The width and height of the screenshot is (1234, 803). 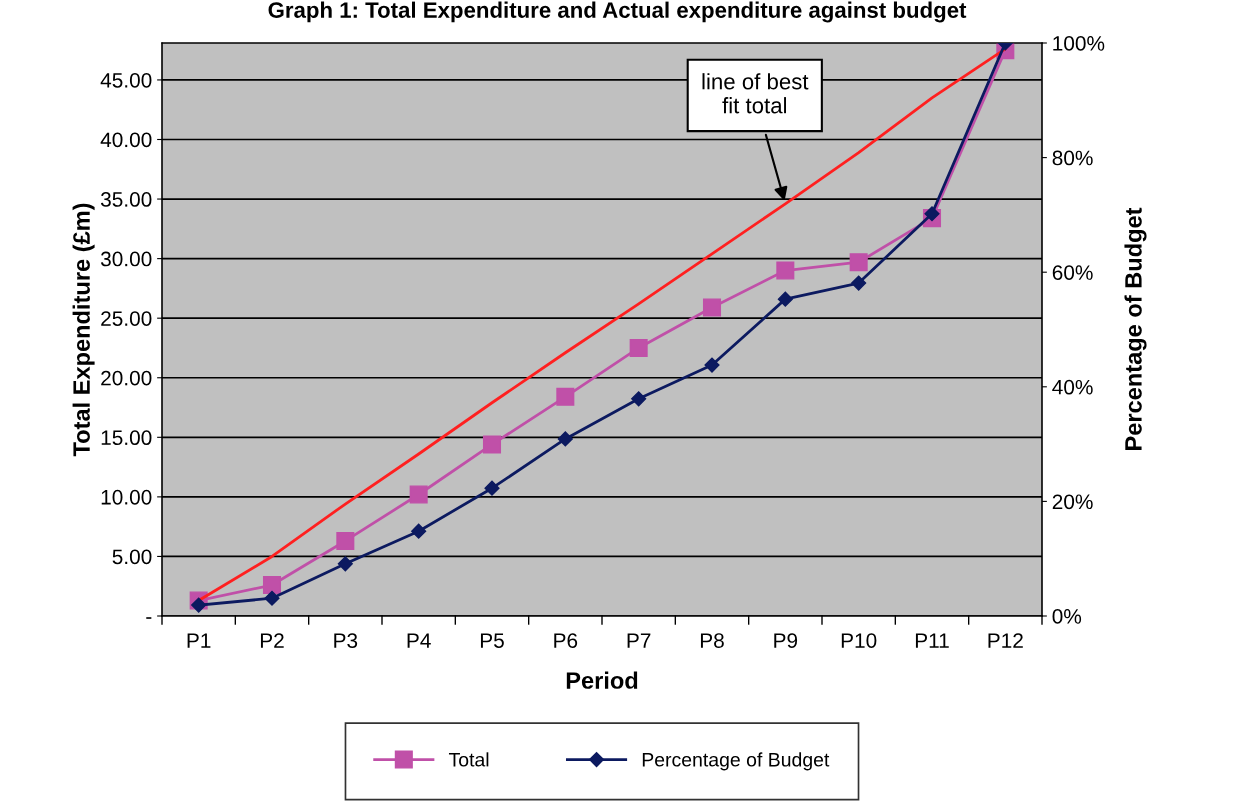 I want to click on x-tick-label: P4, so click(x=419, y=640).